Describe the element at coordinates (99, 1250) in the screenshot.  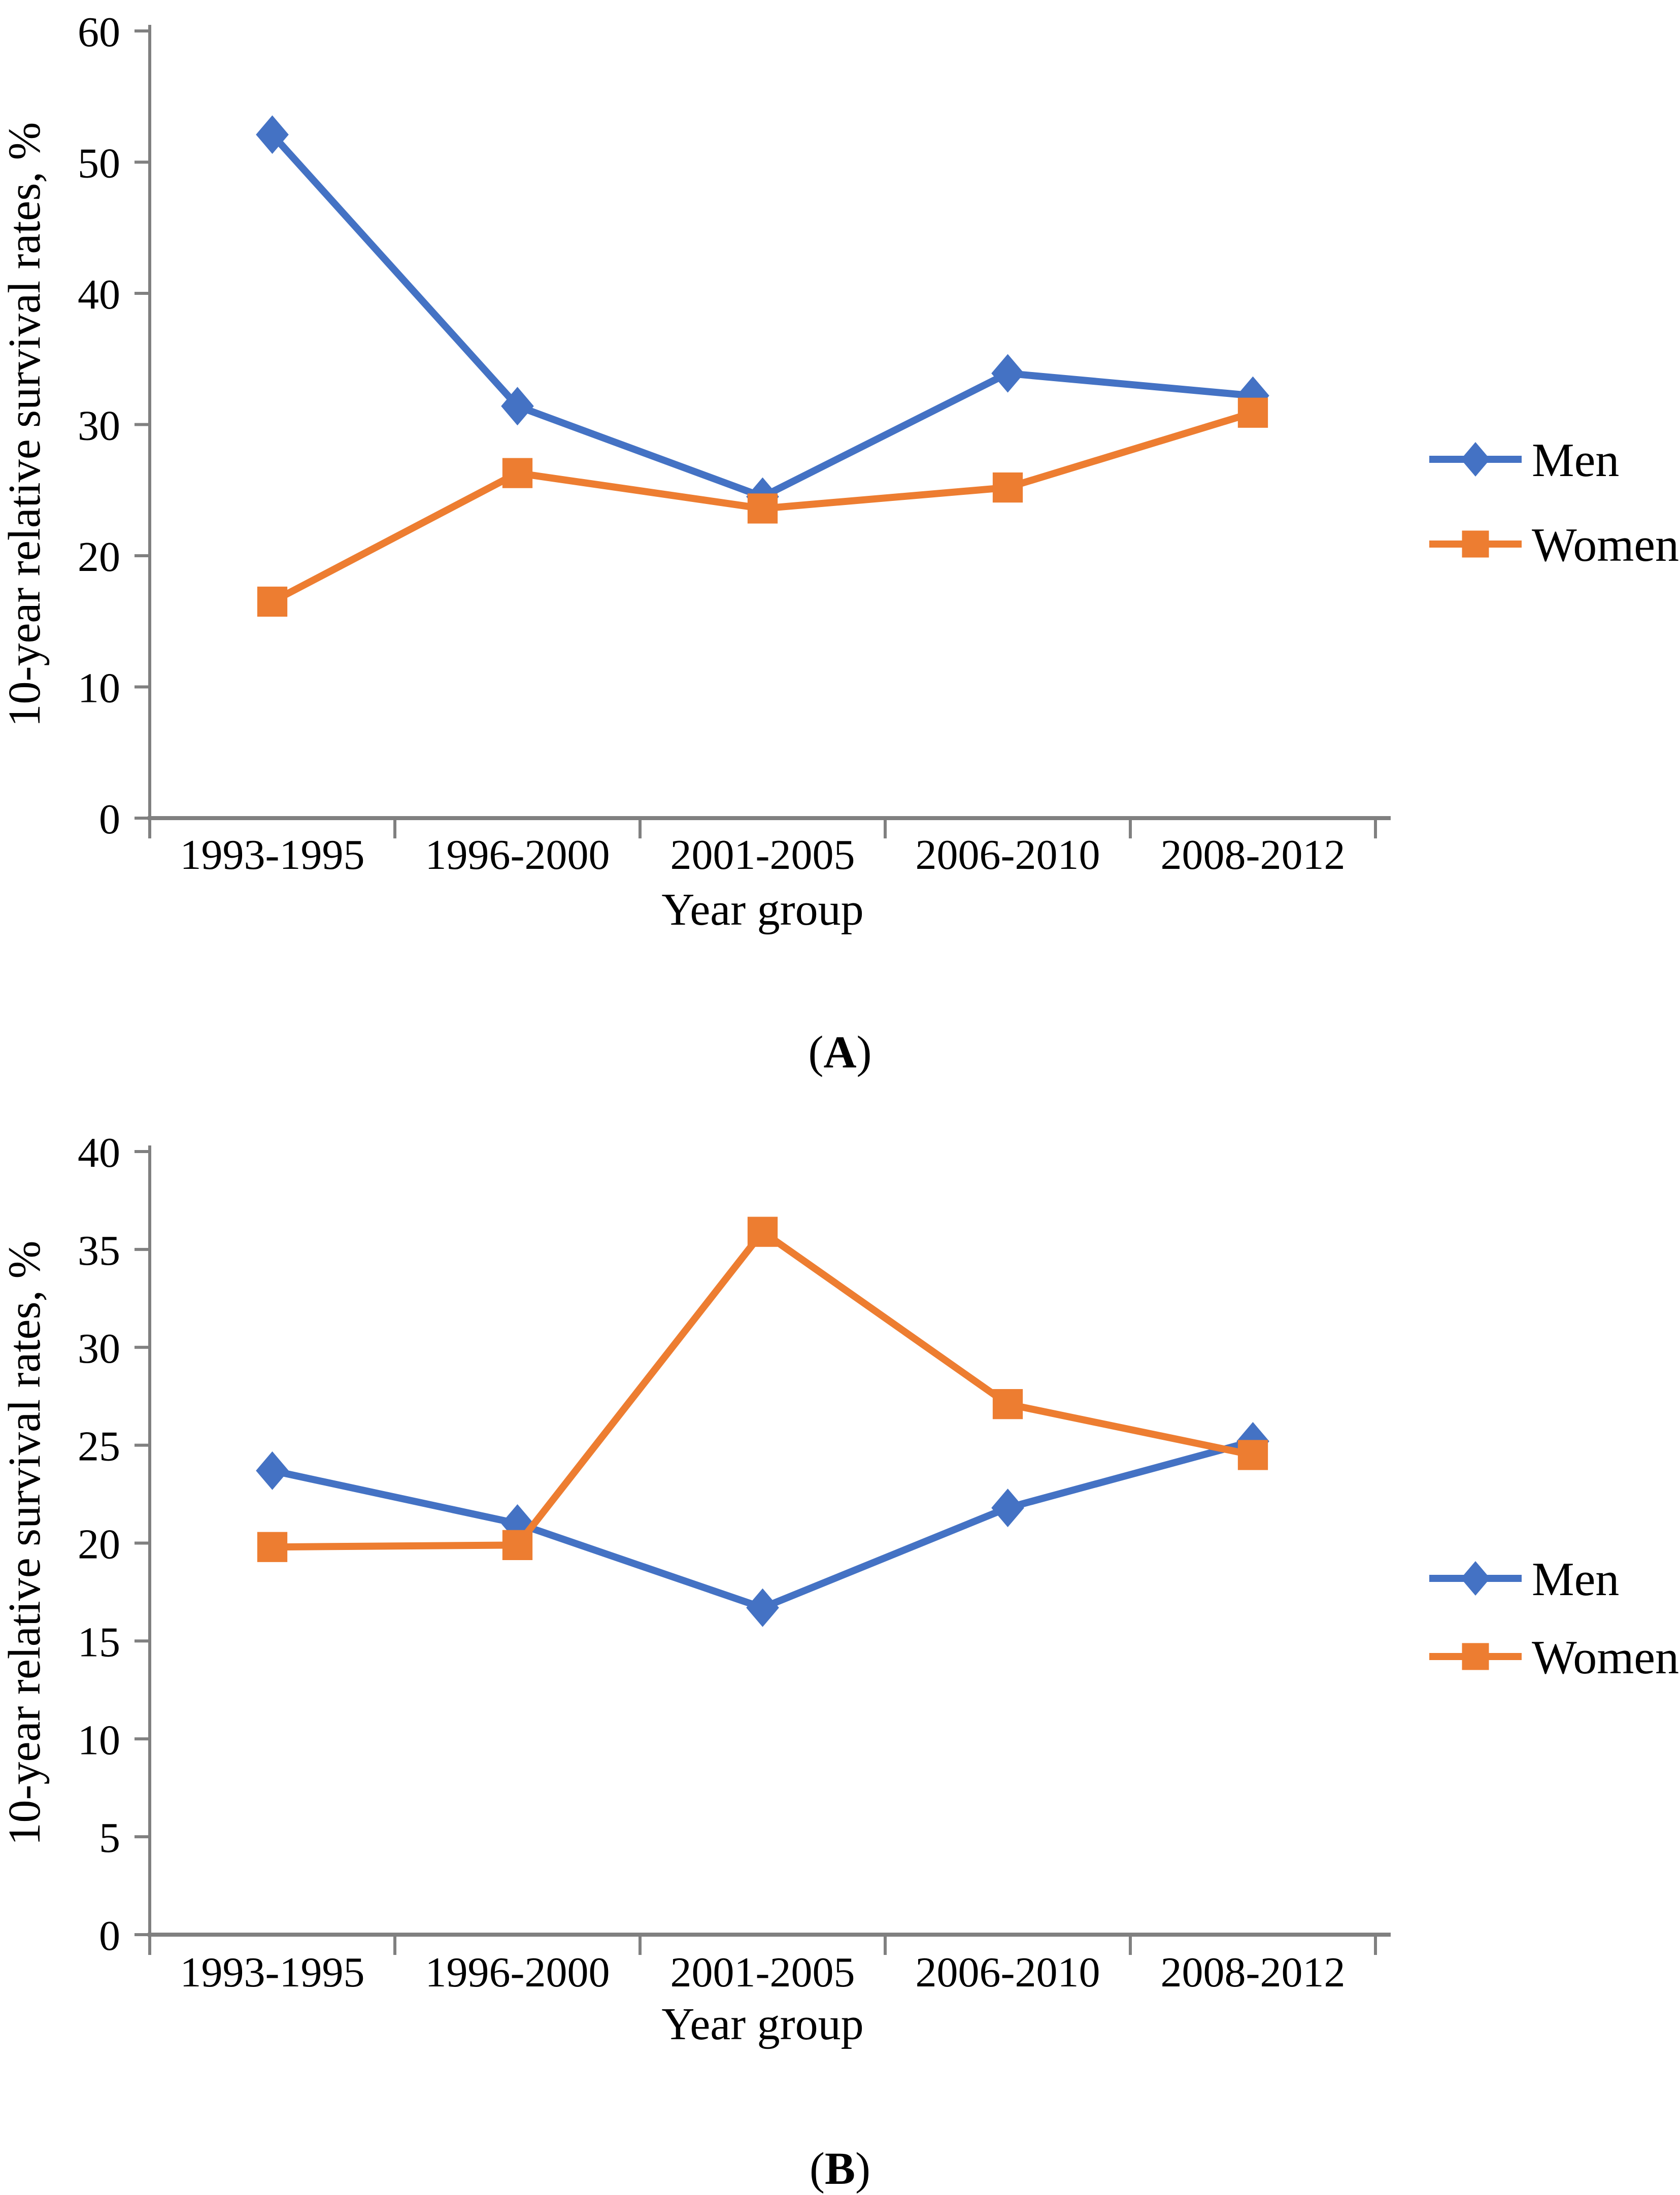
I see `y-tick-label: 35` at that location.